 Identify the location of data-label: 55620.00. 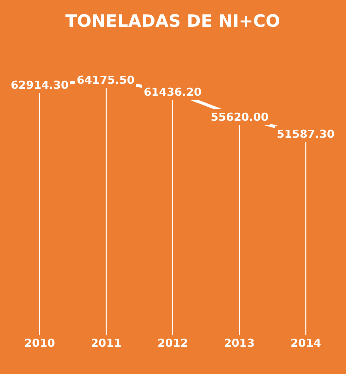
(240, 117).